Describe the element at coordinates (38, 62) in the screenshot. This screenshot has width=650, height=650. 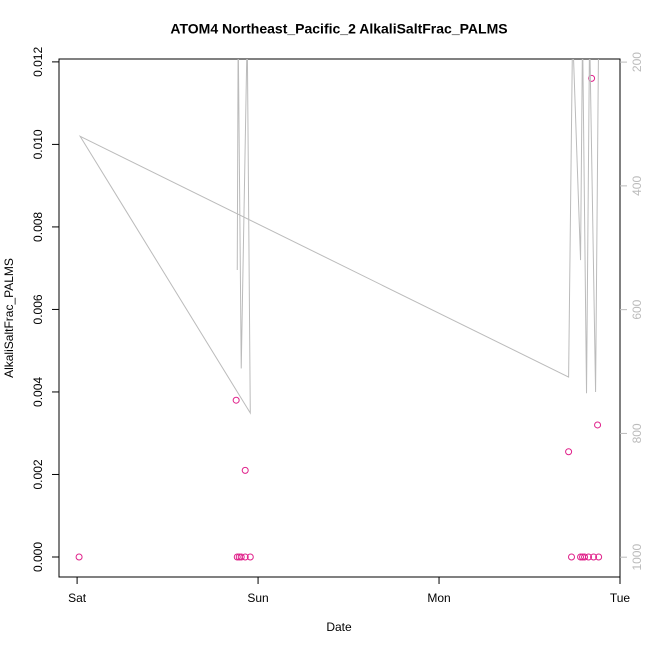
I see `y-tick-label: 0.012` at that location.